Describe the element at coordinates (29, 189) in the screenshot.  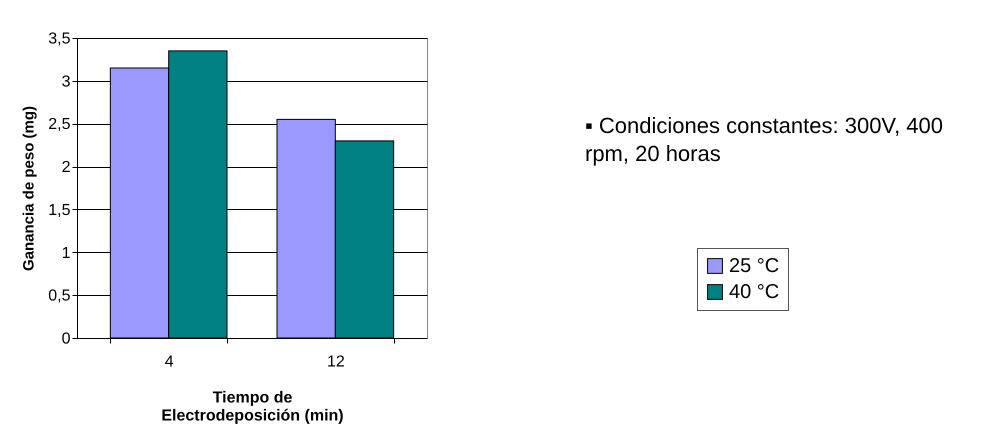
I see `y-axis-title: Ganancia de peso (mg)` at that location.